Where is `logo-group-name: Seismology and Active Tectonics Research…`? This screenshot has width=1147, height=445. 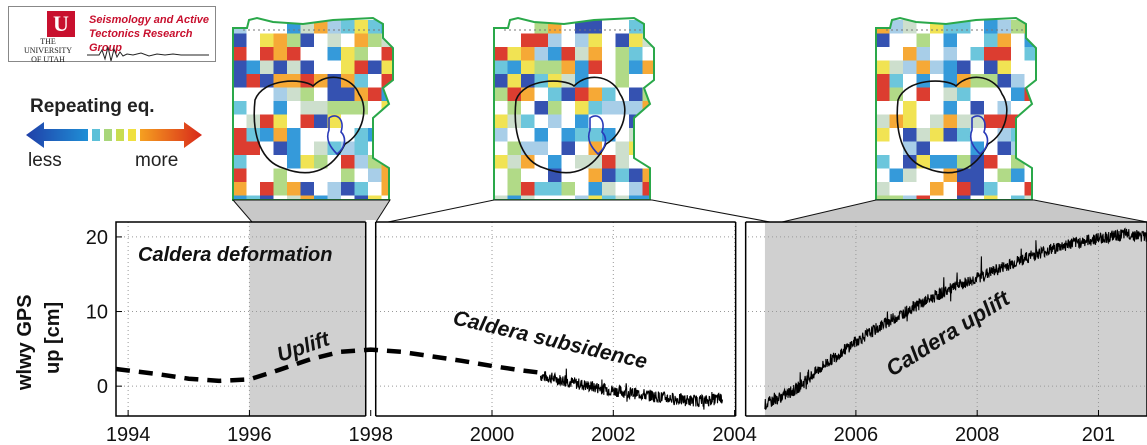 logo-group-name: Seismology and Active Tectonics Research… is located at coordinates (152, 34).